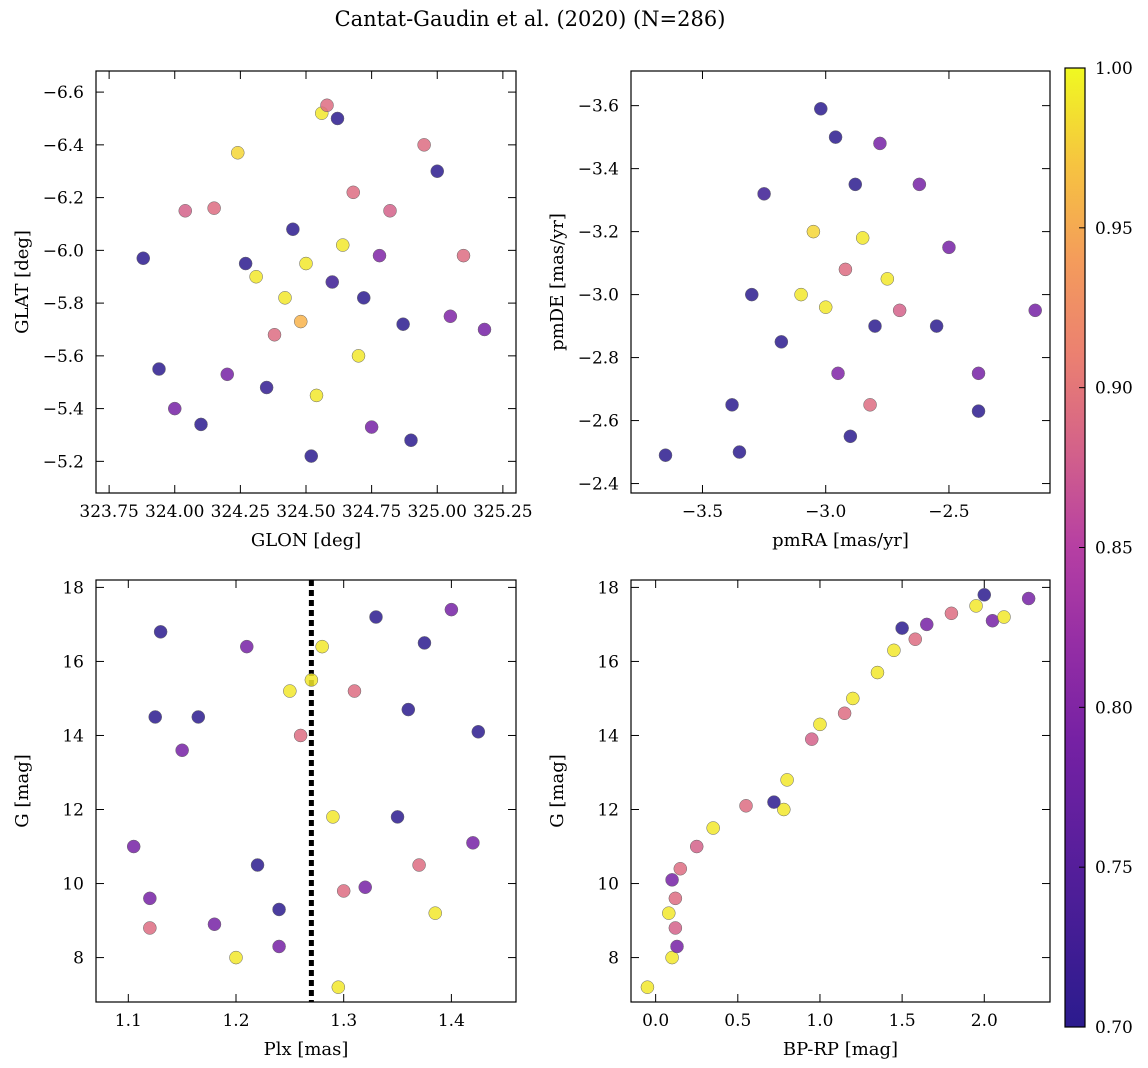 The height and width of the screenshot is (1068, 1148). What do you see at coordinates (608, 736) in the screenshot?
I see `y-tick-label: 14` at bounding box center [608, 736].